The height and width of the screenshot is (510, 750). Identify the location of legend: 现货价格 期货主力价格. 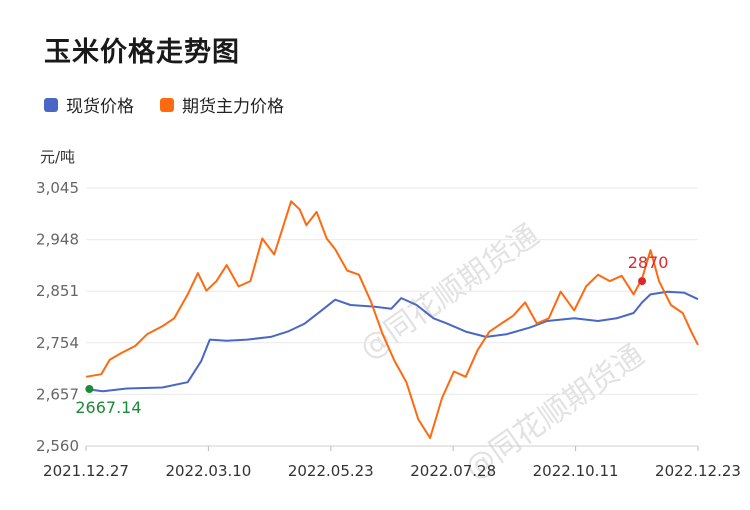
(177, 104).